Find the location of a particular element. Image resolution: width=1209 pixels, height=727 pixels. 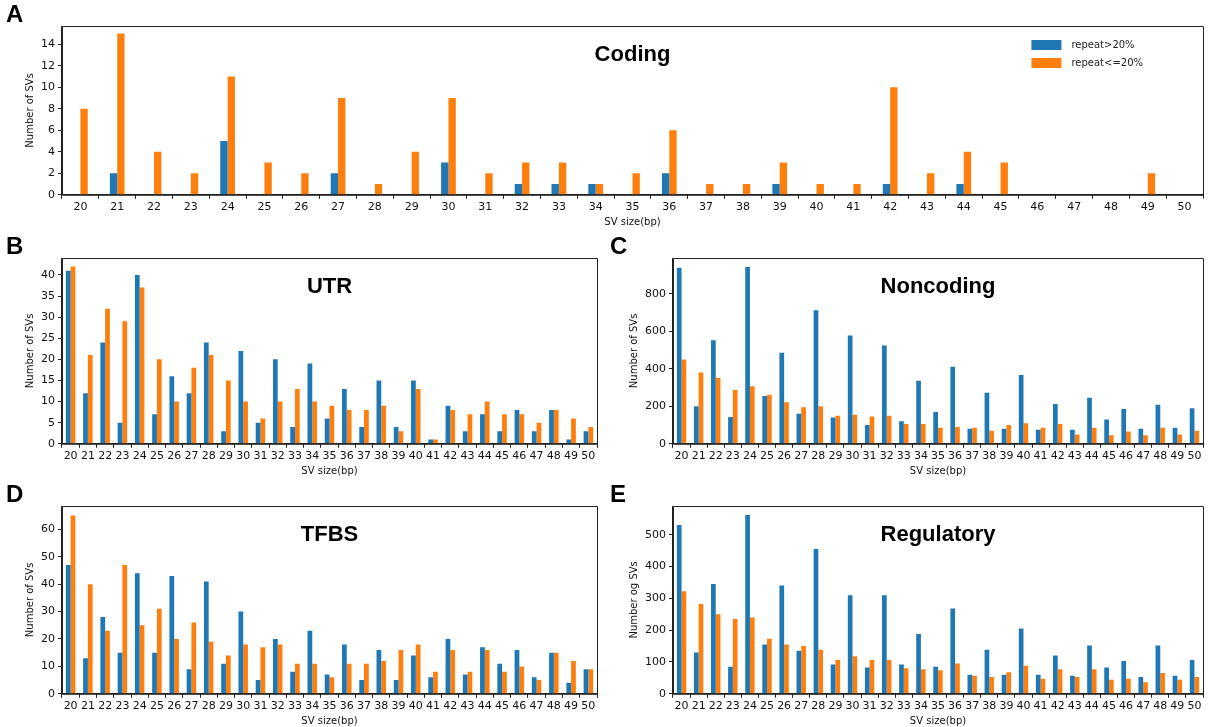

y-tick-label: 200 is located at coordinates (655, 406).